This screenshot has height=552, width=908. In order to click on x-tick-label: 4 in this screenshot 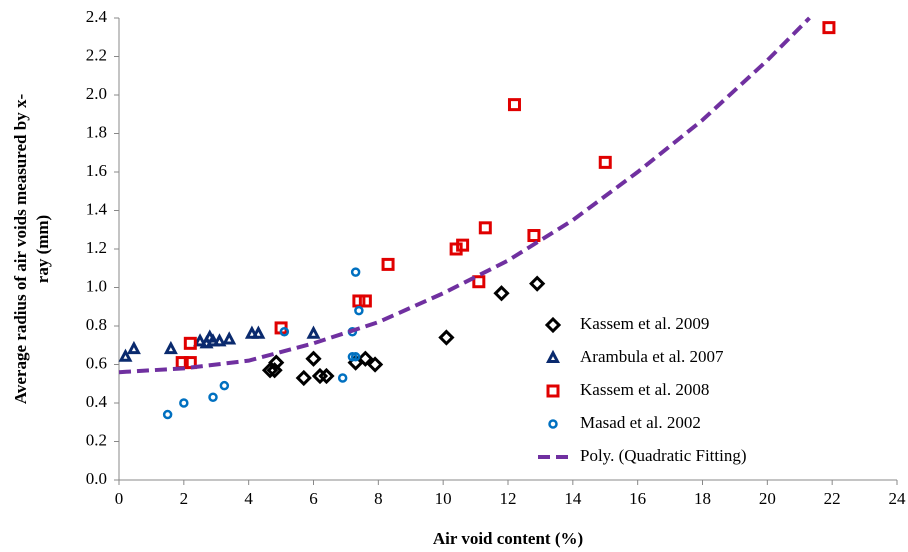, I will do `click(248, 498)`.